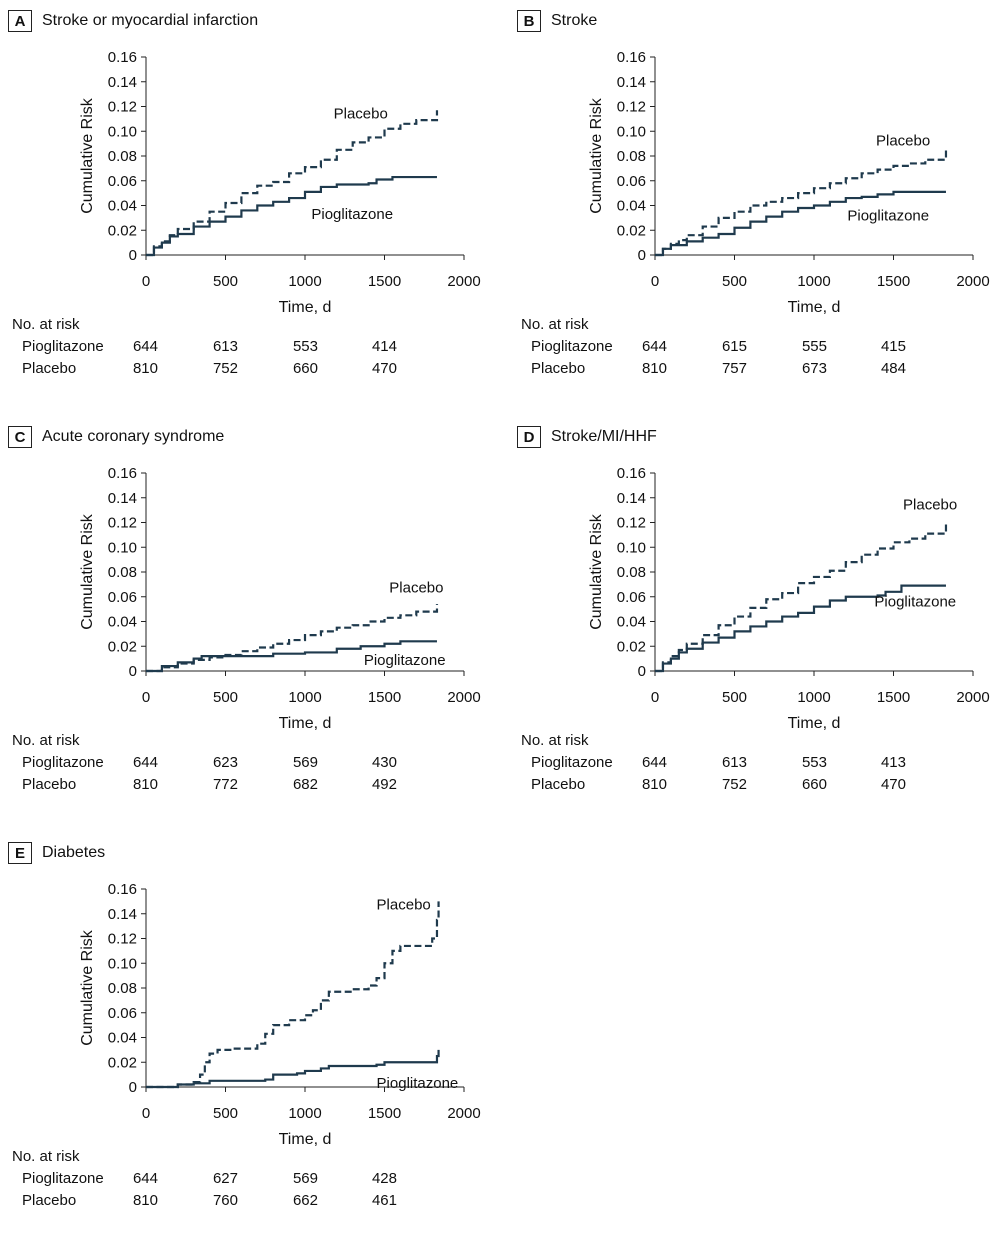 This screenshot has height=1242, width=1000. Describe the element at coordinates (384, 346) in the screenshot. I see `at-risk-value: 414` at that location.